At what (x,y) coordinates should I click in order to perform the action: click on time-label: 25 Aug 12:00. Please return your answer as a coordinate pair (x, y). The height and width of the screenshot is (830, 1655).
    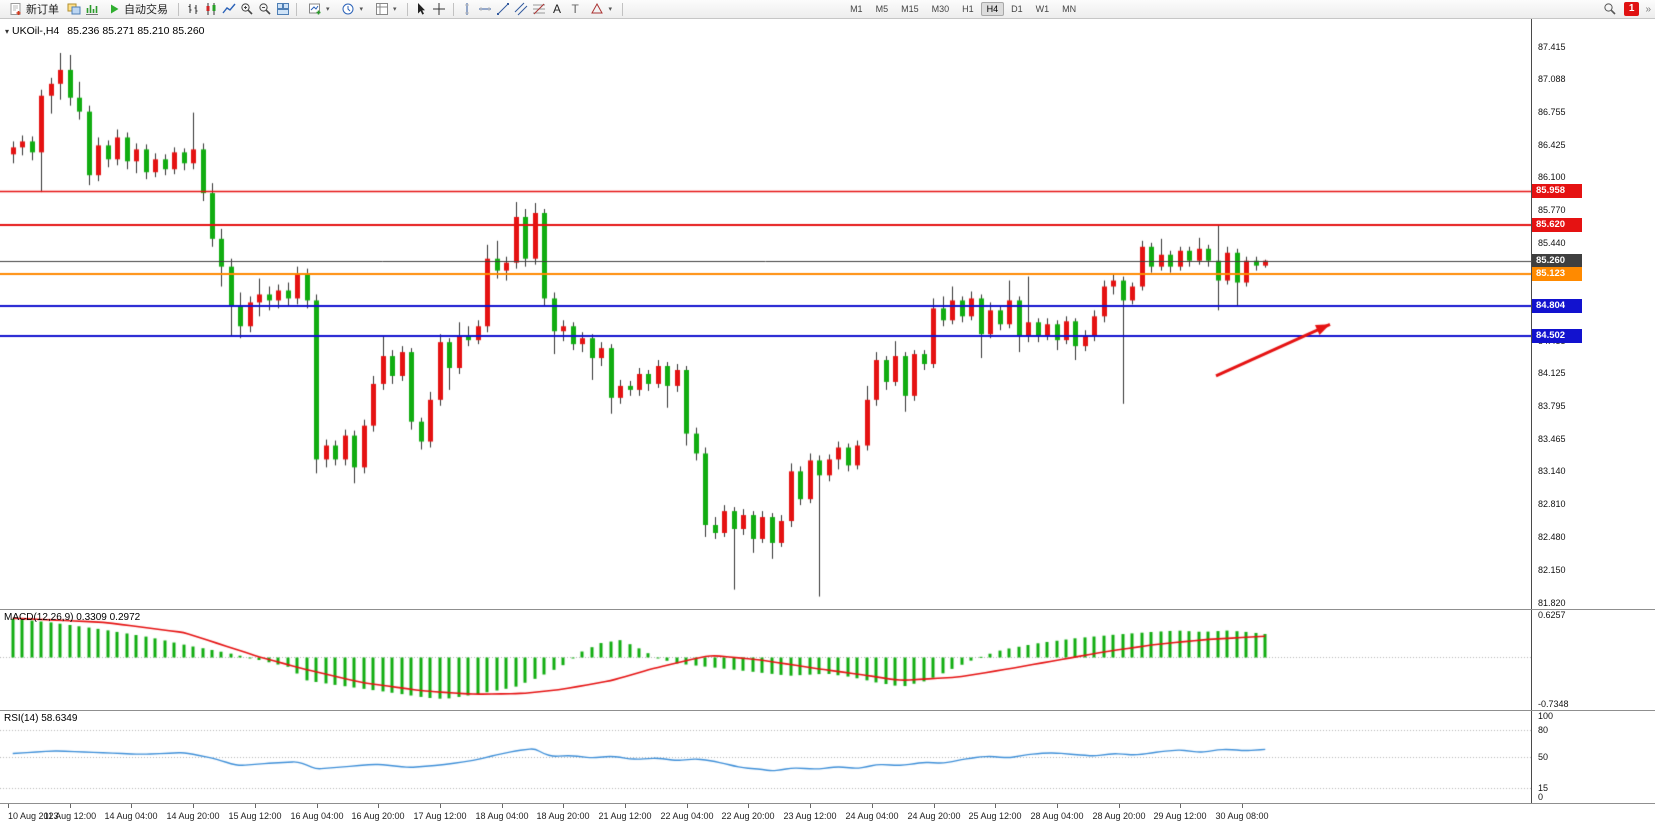
    Looking at the image, I should click on (995, 816).